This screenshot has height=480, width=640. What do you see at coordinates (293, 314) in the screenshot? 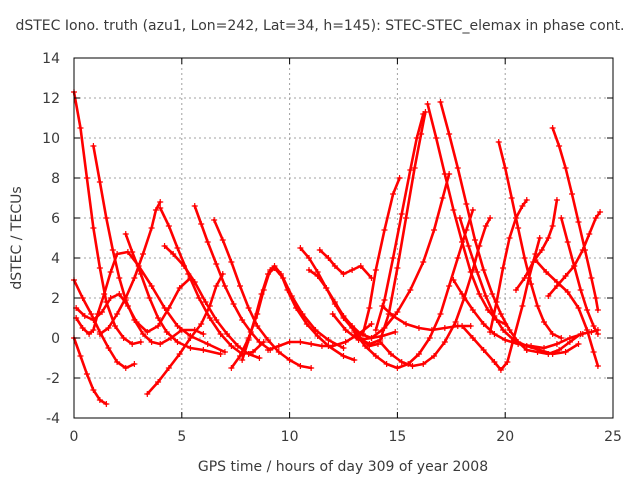
I see `series-14-points` at bounding box center [293, 314].